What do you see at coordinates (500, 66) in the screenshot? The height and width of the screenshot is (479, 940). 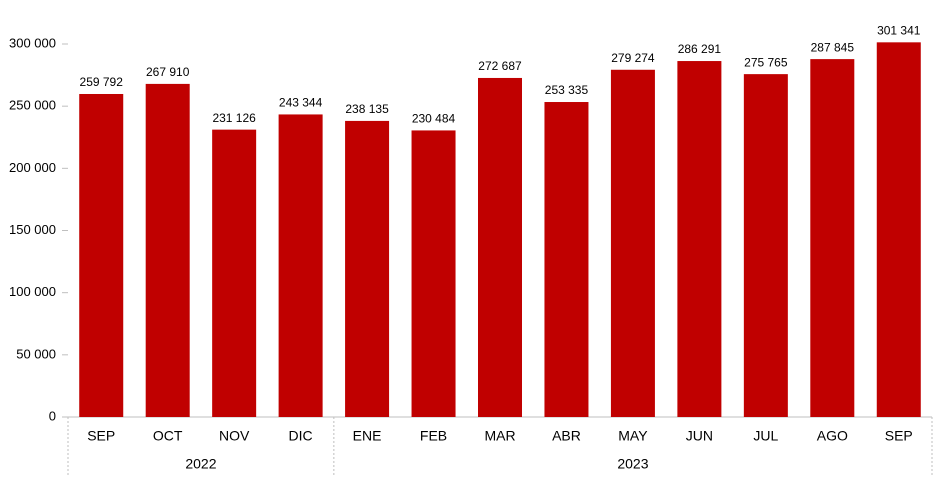 I see `value-label: 272 687` at bounding box center [500, 66].